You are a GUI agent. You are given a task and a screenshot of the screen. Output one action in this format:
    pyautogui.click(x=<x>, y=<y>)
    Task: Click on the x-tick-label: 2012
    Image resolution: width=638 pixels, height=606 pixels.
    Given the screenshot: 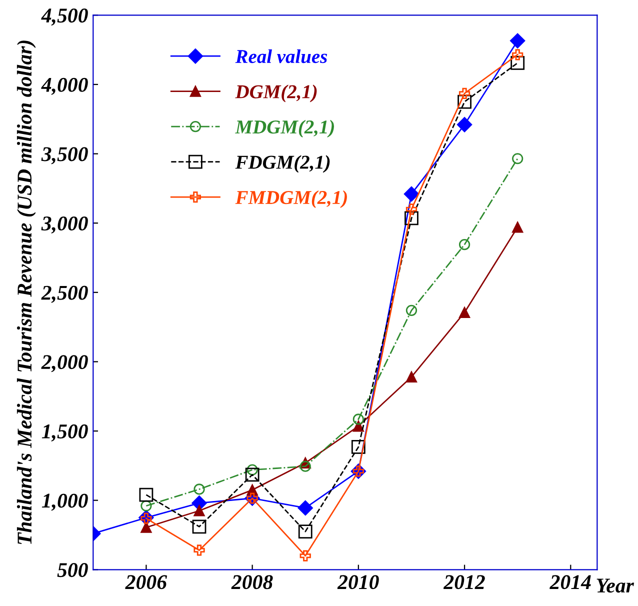 What is the action you would take?
    pyautogui.click(x=464, y=582)
    